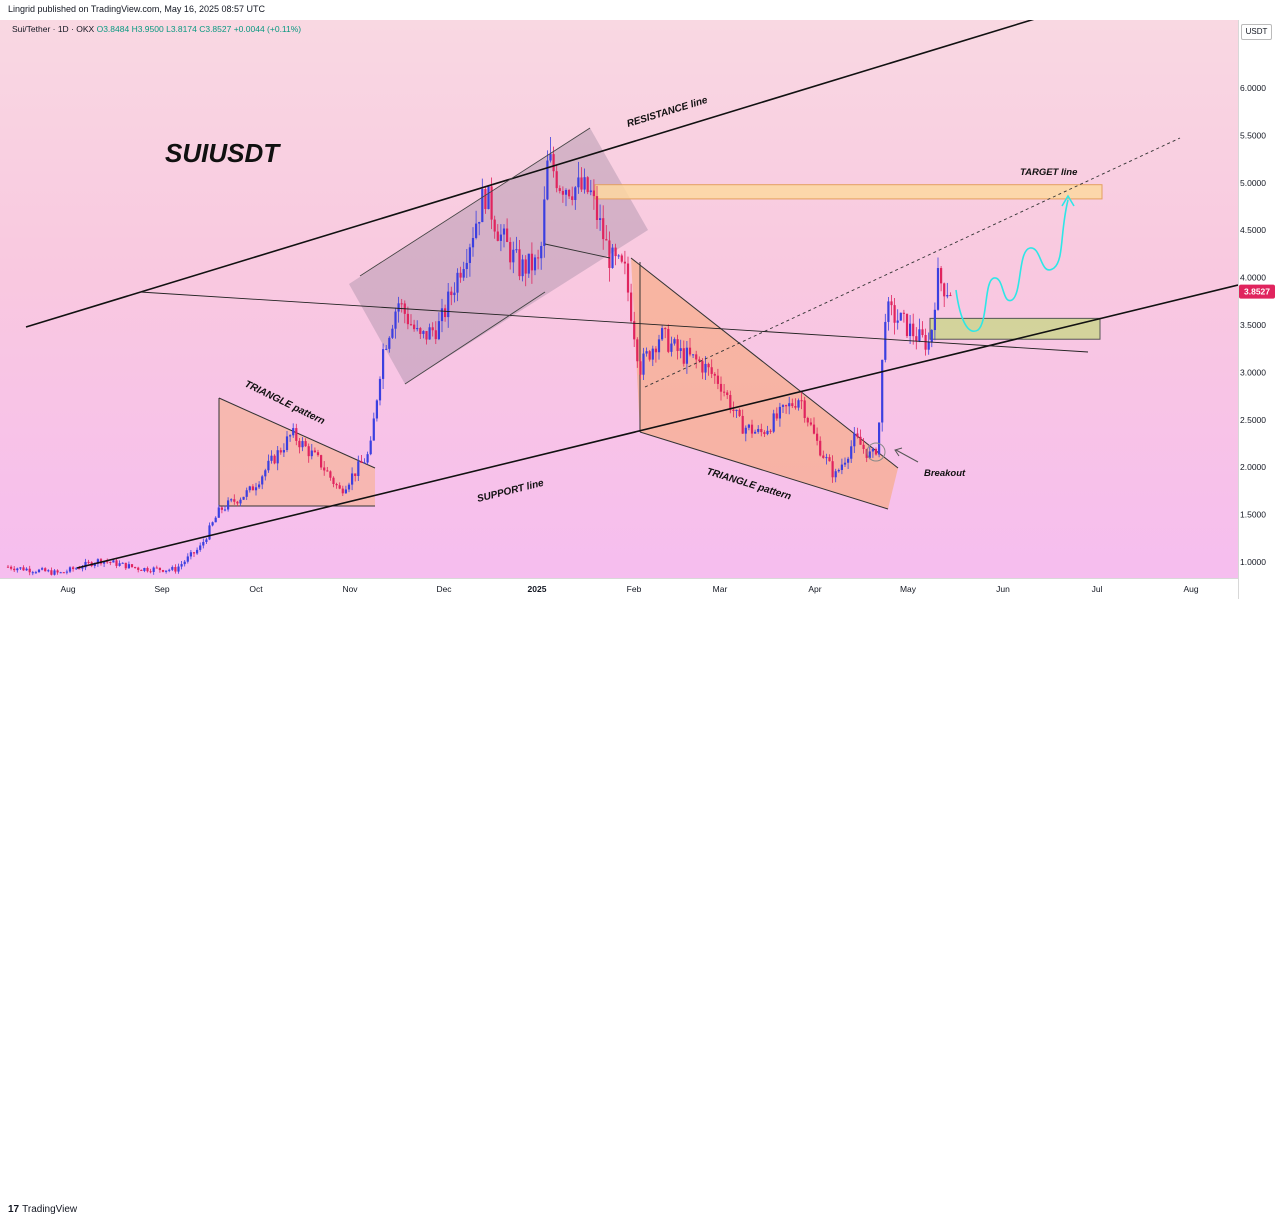  I want to click on price-tick-label: 4.5000, so click(1253, 230).